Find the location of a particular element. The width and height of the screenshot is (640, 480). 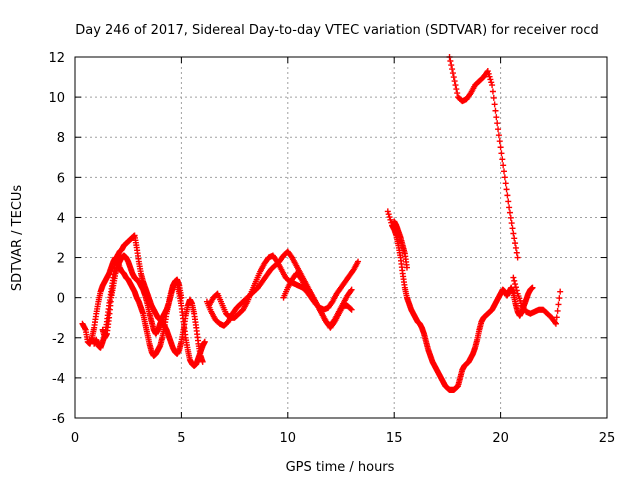

series-sat-c is located at coordinates (142, 296).